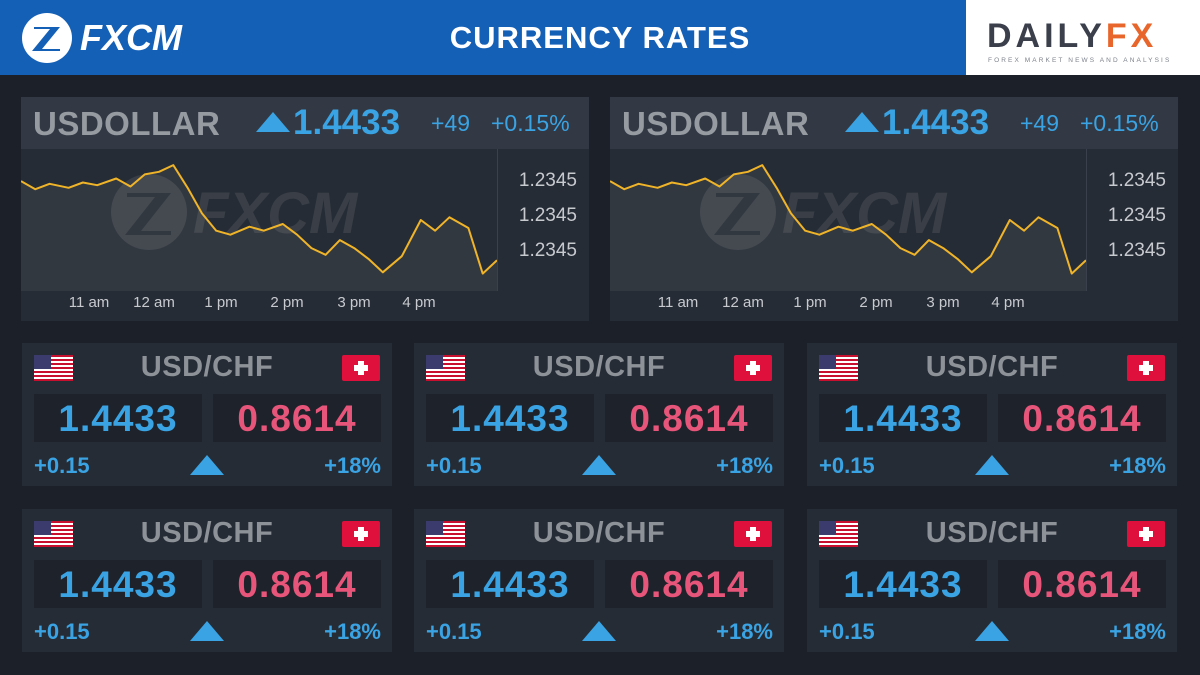 The height and width of the screenshot is (675, 1200). Describe the element at coordinates (47, 37) in the screenshot. I see `fxcm-logo-icon` at that location.